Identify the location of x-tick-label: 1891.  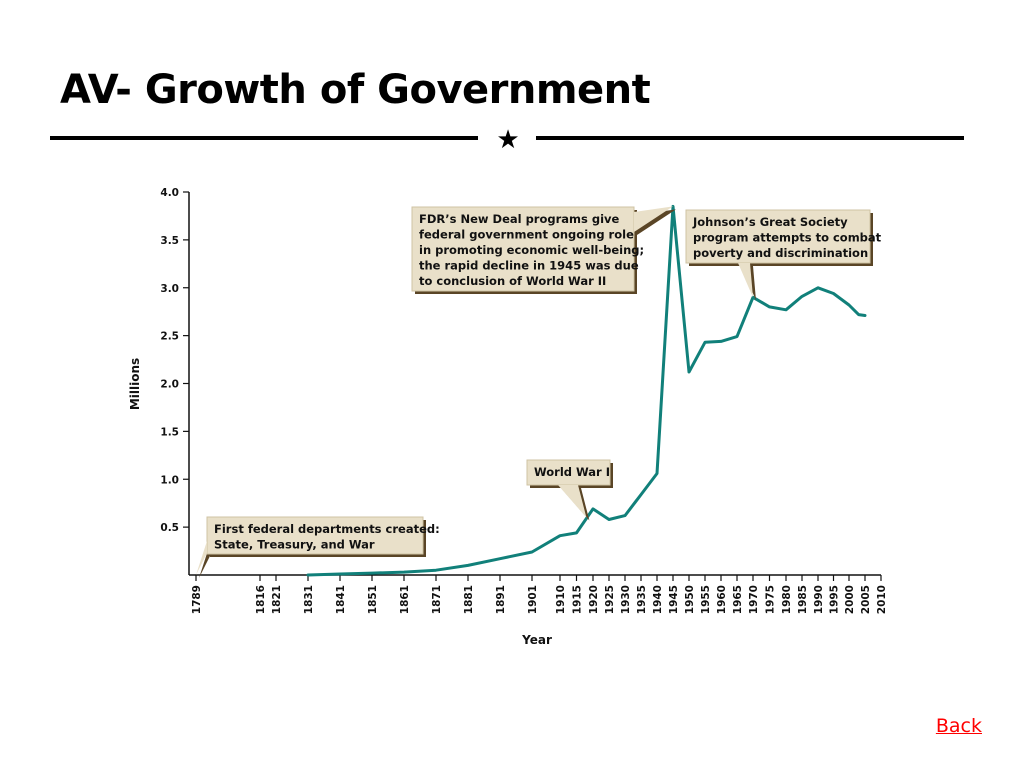
(501, 599).